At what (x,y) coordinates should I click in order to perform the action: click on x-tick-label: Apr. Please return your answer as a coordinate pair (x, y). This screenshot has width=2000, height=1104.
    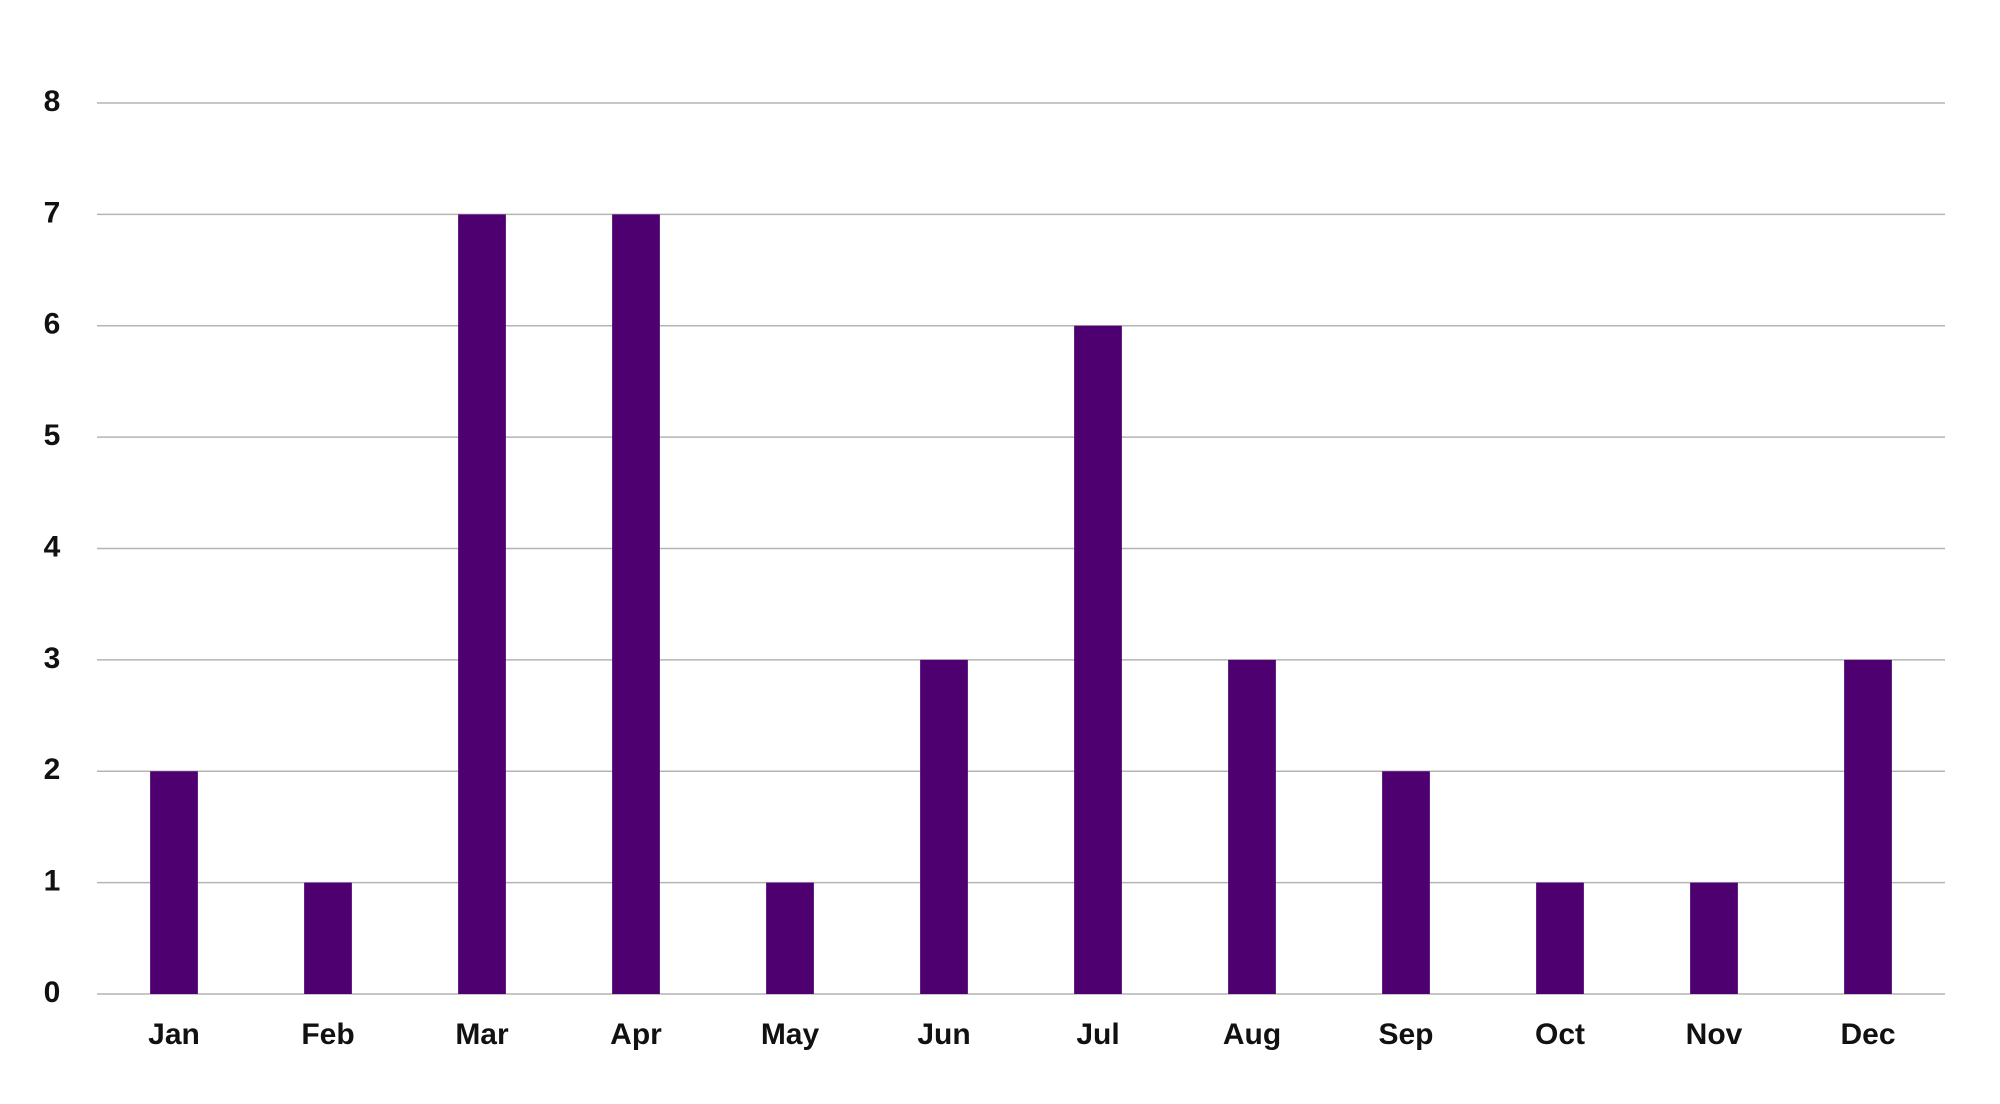
    Looking at the image, I should click on (636, 1034).